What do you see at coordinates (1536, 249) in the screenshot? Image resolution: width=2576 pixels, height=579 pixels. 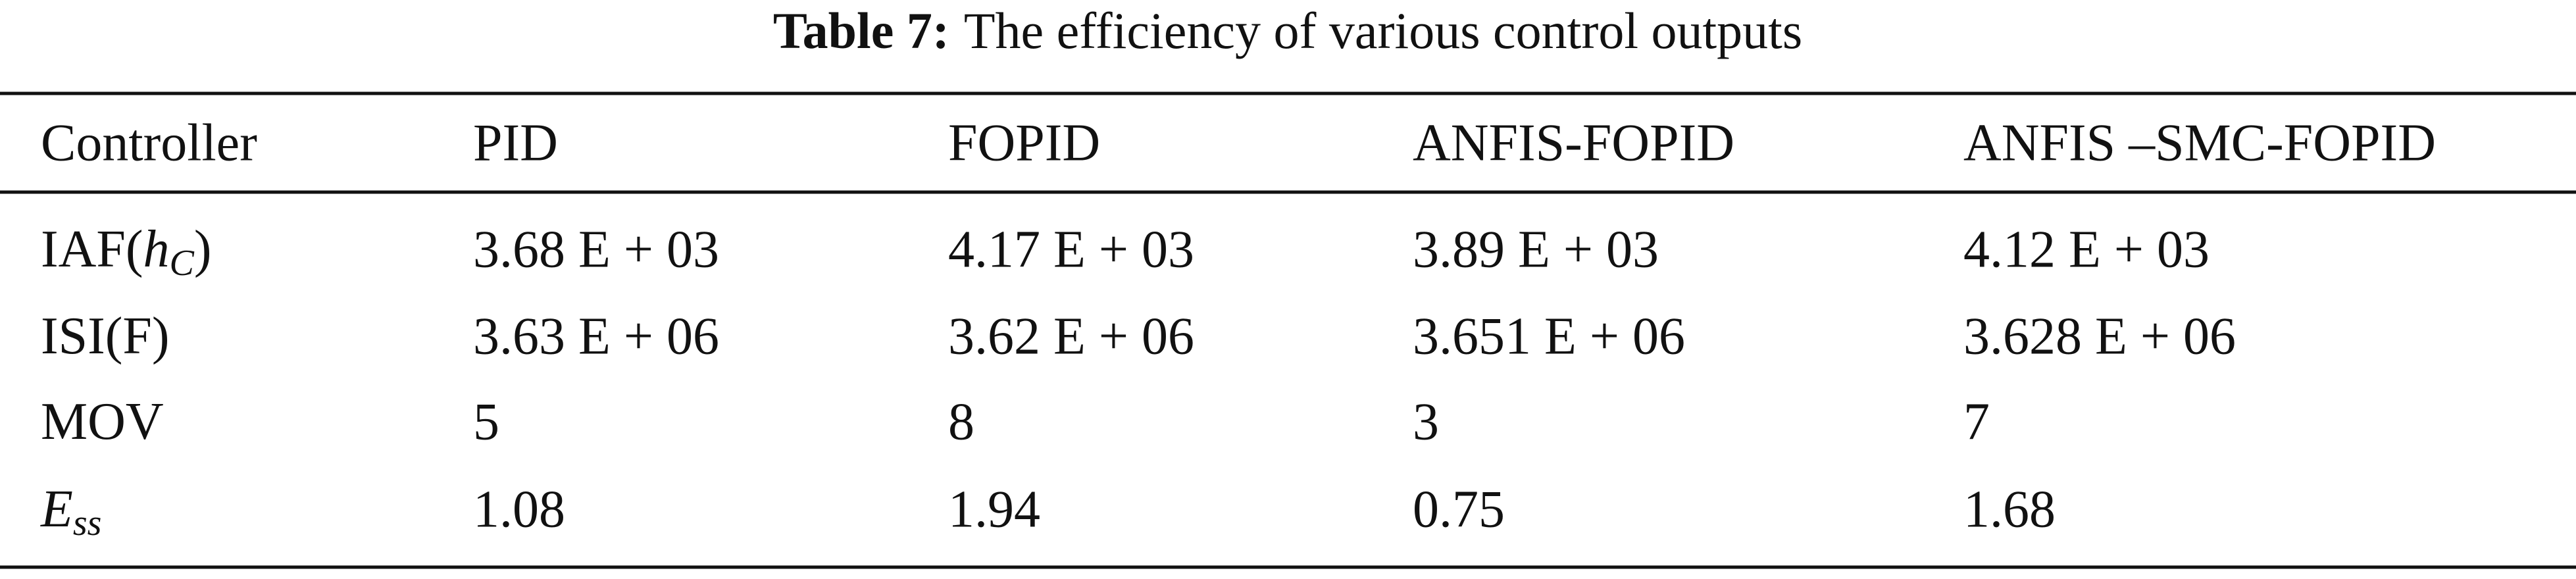 I see `table-cell: 3.89 E + 03` at bounding box center [1536, 249].